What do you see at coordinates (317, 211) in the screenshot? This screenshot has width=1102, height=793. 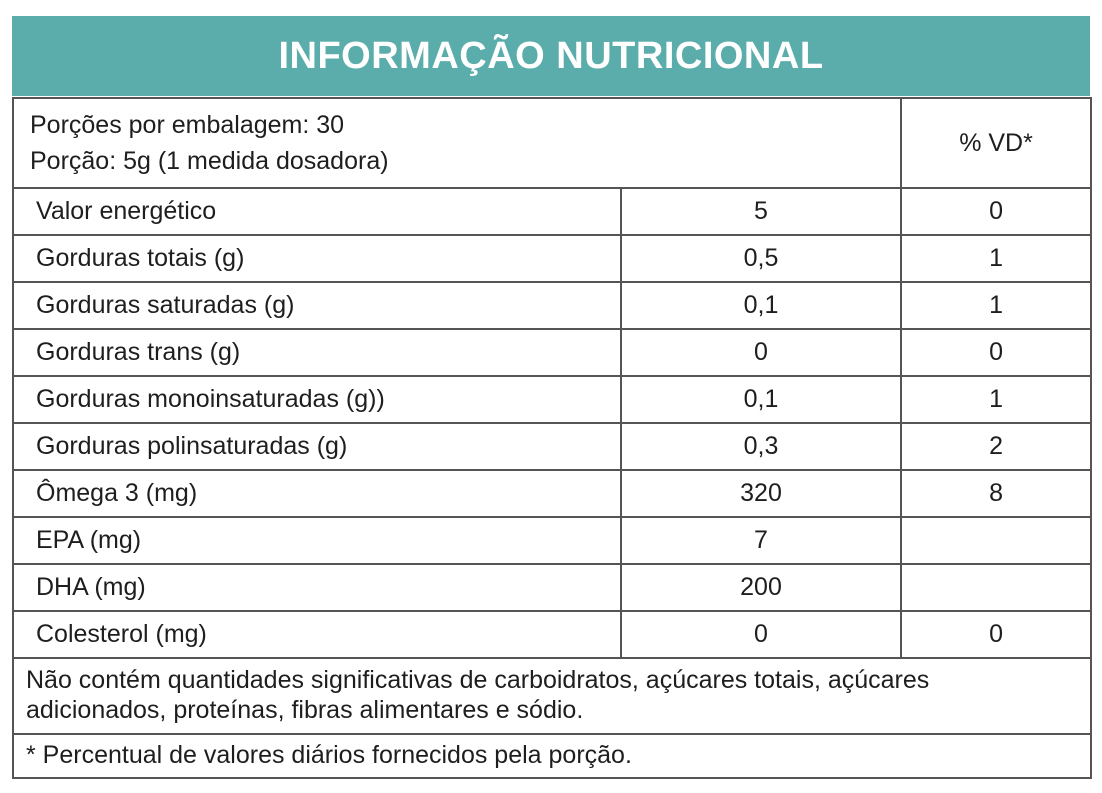 I see `nutrient-label: Valor energético` at bounding box center [317, 211].